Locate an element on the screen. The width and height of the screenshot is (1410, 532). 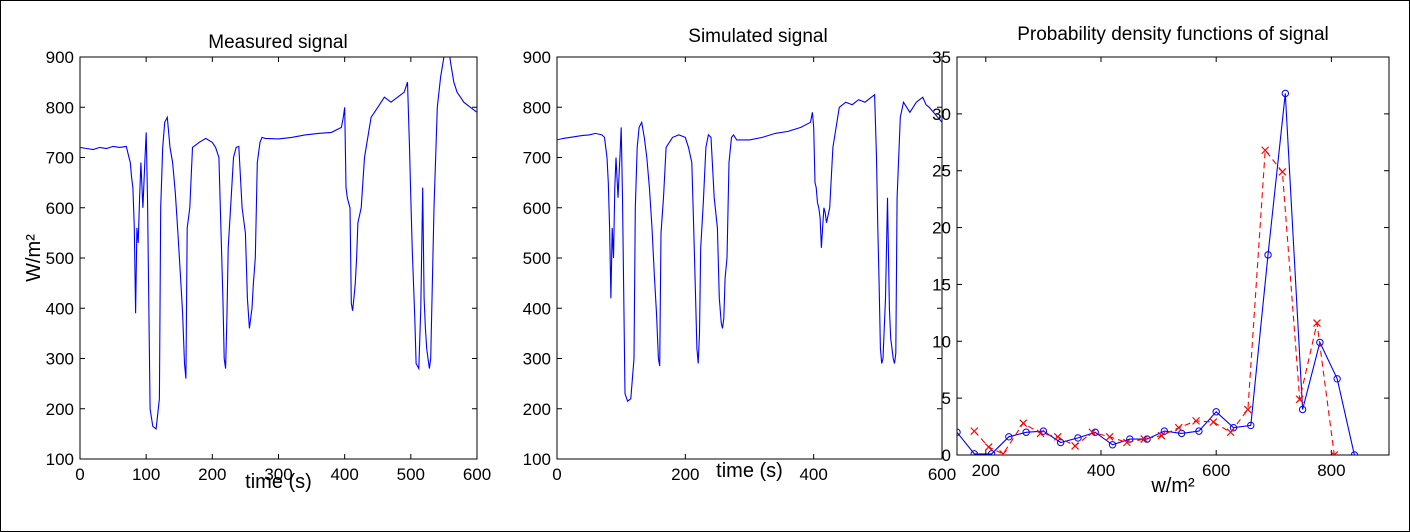
y-tick-label: 5 is located at coordinates (946, 398).